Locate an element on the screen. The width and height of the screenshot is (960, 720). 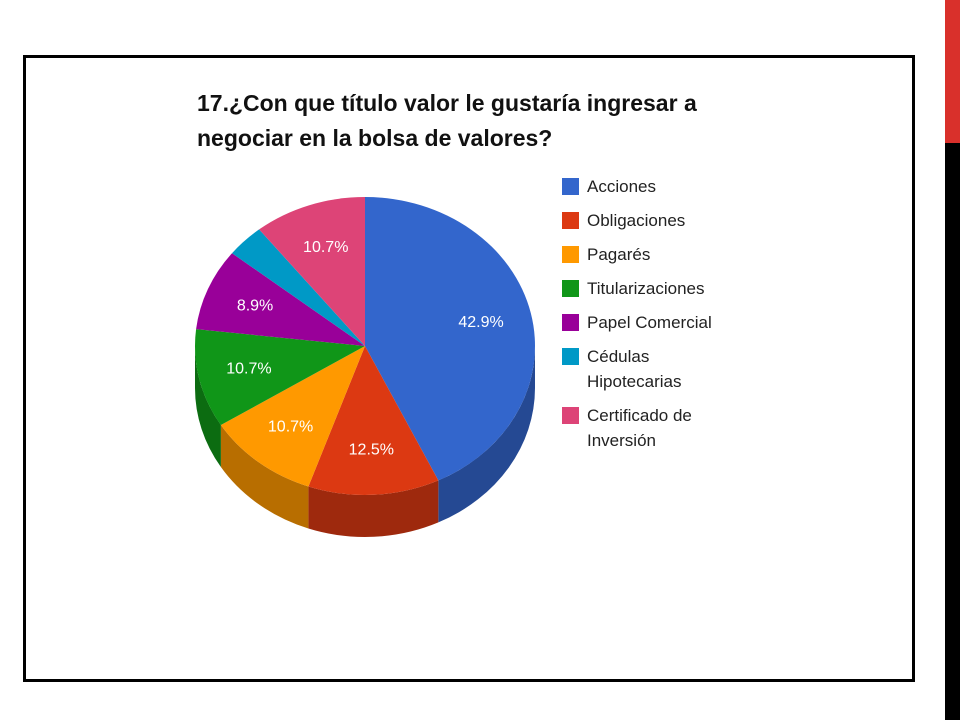
legend-label: Cédulas Hipotecarias is located at coordinates (634, 369).